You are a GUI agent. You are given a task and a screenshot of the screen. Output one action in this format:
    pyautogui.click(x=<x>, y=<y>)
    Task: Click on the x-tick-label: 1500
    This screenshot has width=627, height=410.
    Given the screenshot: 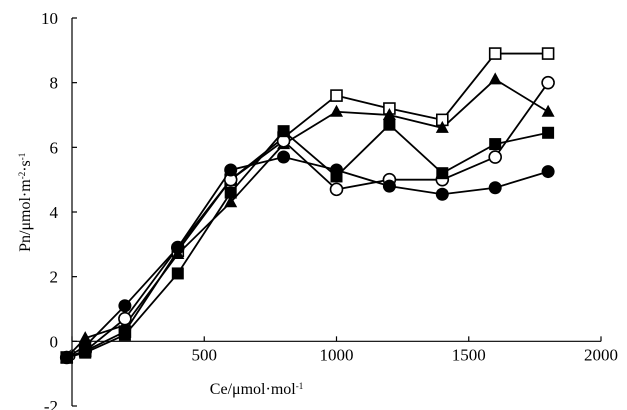 What is the action you would take?
    pyautogui.click(x=469, y=354)
    